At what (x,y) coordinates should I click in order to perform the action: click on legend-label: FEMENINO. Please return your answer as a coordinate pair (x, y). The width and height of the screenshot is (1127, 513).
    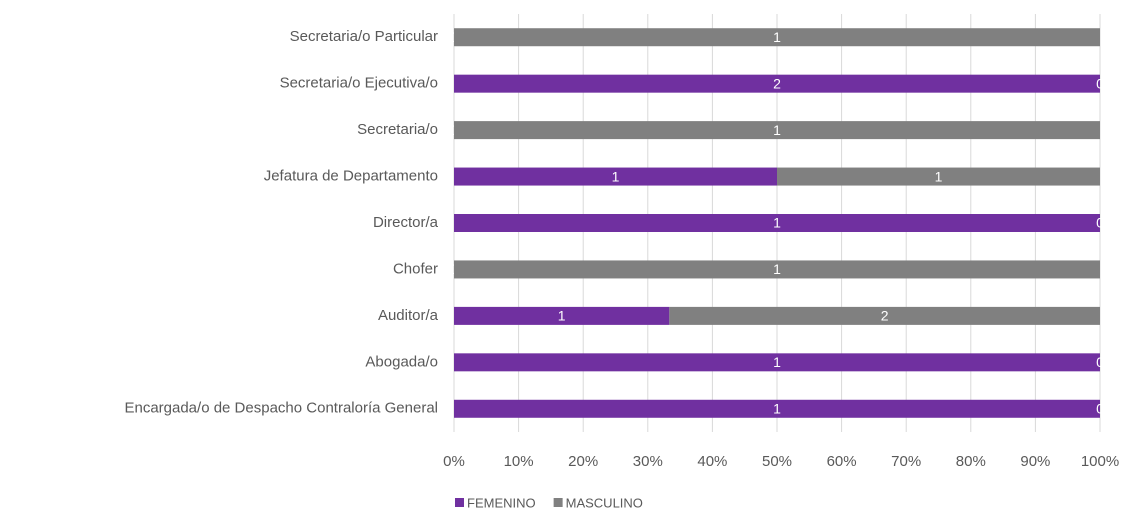
    Looking at the image, I should click on (501, 502).